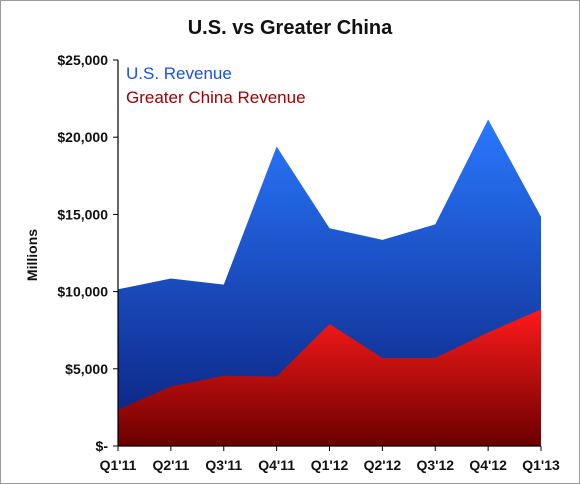  Describe the element at coordinates (179, 73) in the screenshot. I see `legend-us-revenue: U.S. Revenue` at that location.